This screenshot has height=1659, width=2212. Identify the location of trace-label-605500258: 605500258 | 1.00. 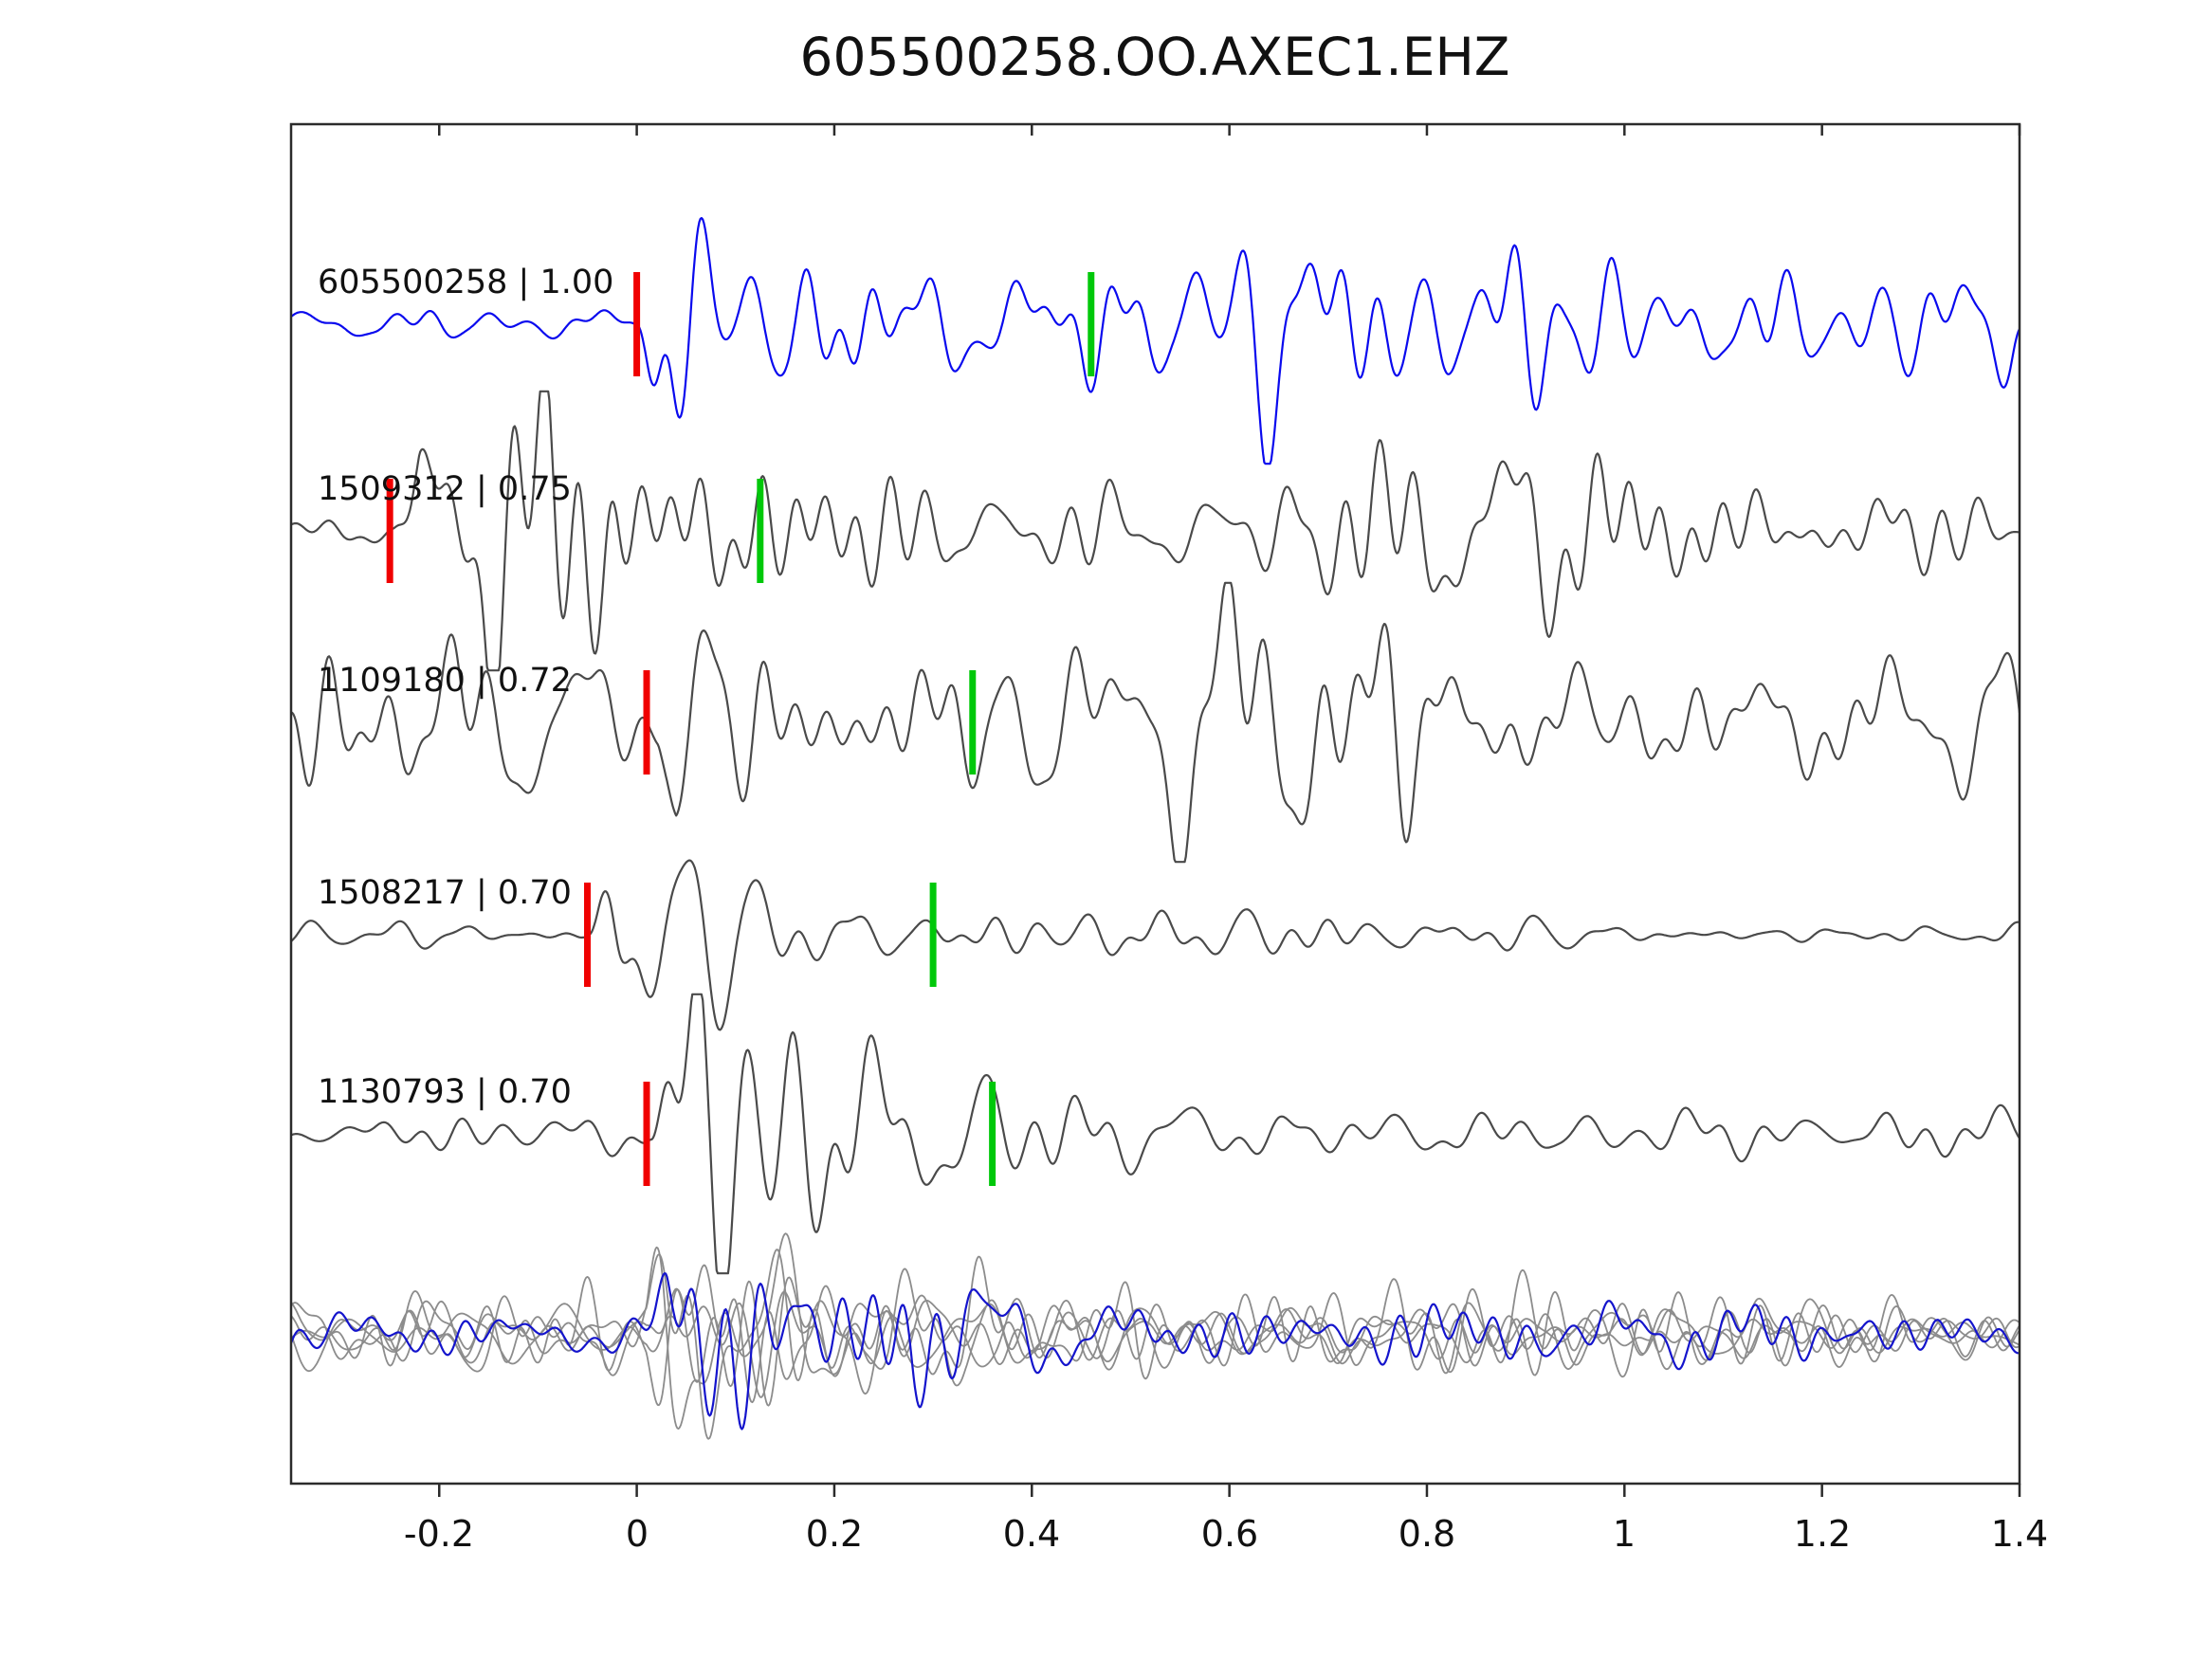
(466, 282).